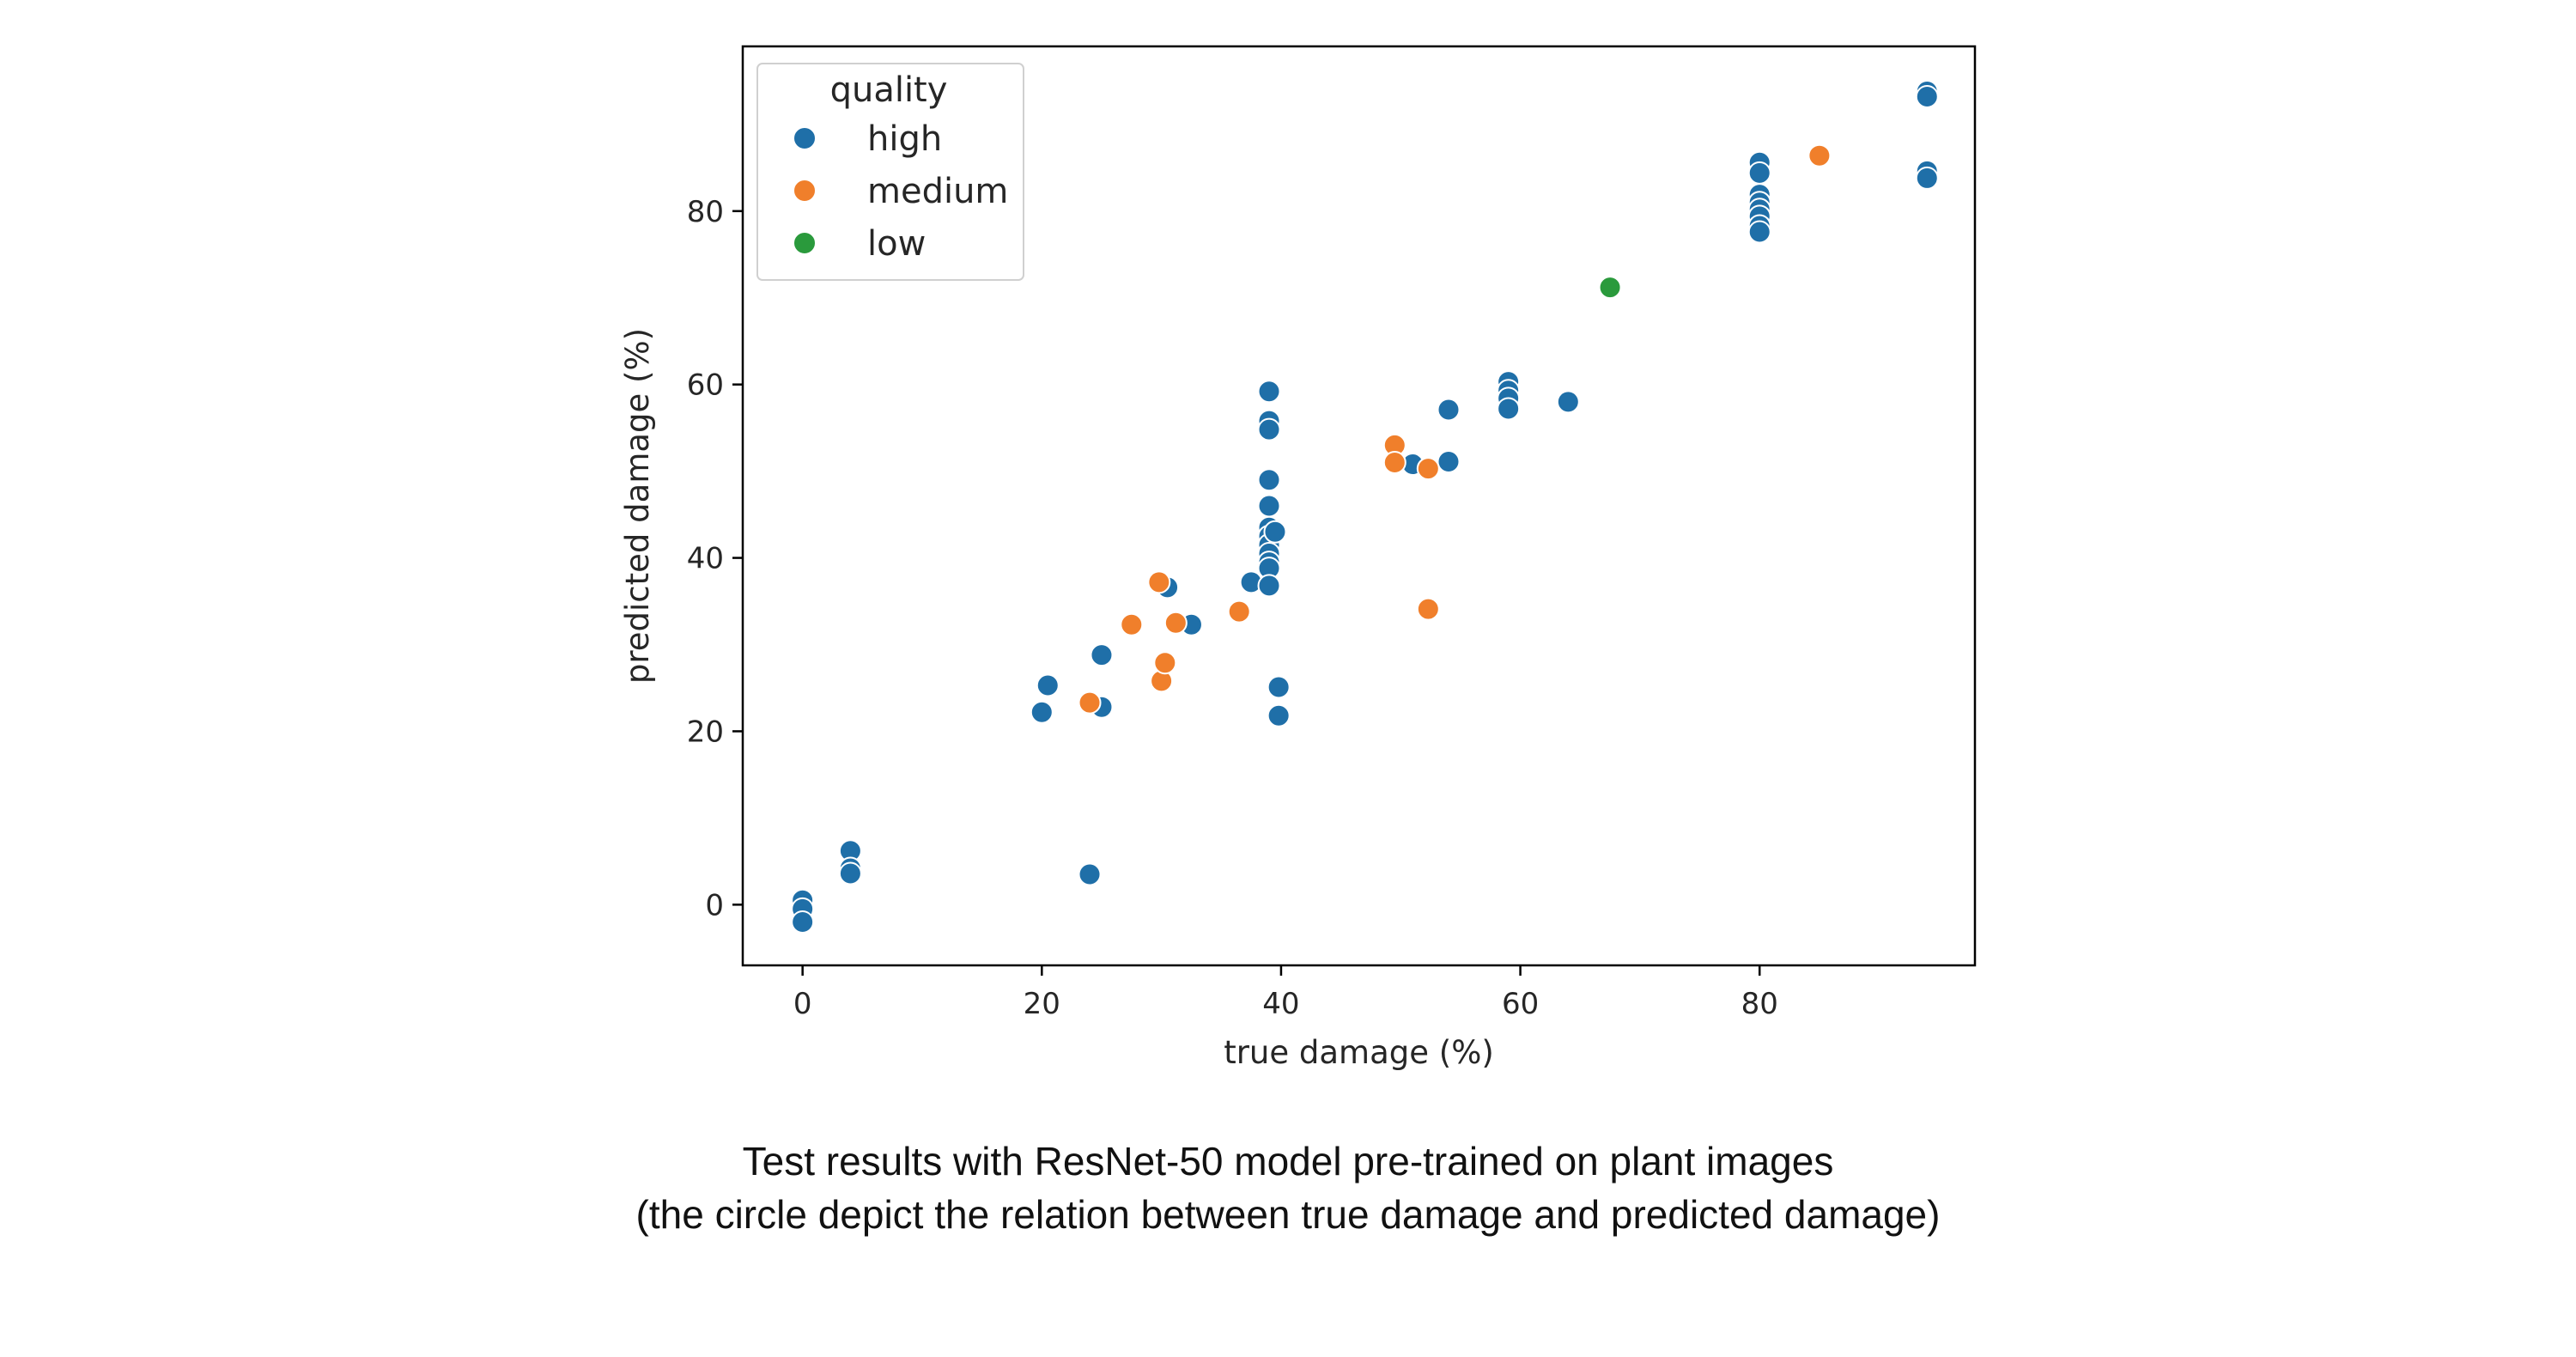 Image resolution: width=2576 pixels, height=1357 pixels. I want to click on y-tick-label: 40, so click(705, 559).